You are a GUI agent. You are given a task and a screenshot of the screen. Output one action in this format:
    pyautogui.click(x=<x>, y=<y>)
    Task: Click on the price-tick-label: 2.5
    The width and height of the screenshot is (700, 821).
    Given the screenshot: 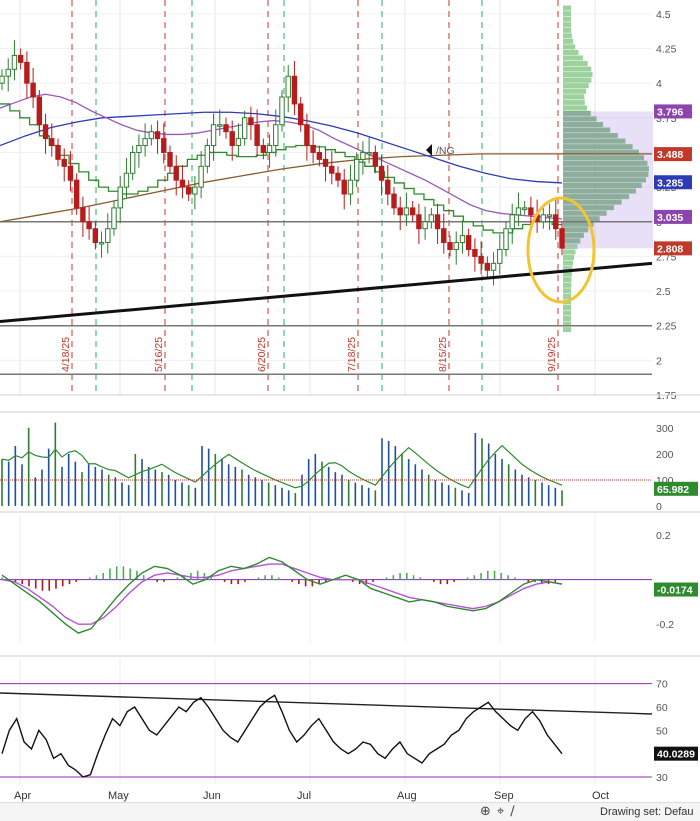 What is the action you would take?
    pyautogui.click(x=663, y=292)
    